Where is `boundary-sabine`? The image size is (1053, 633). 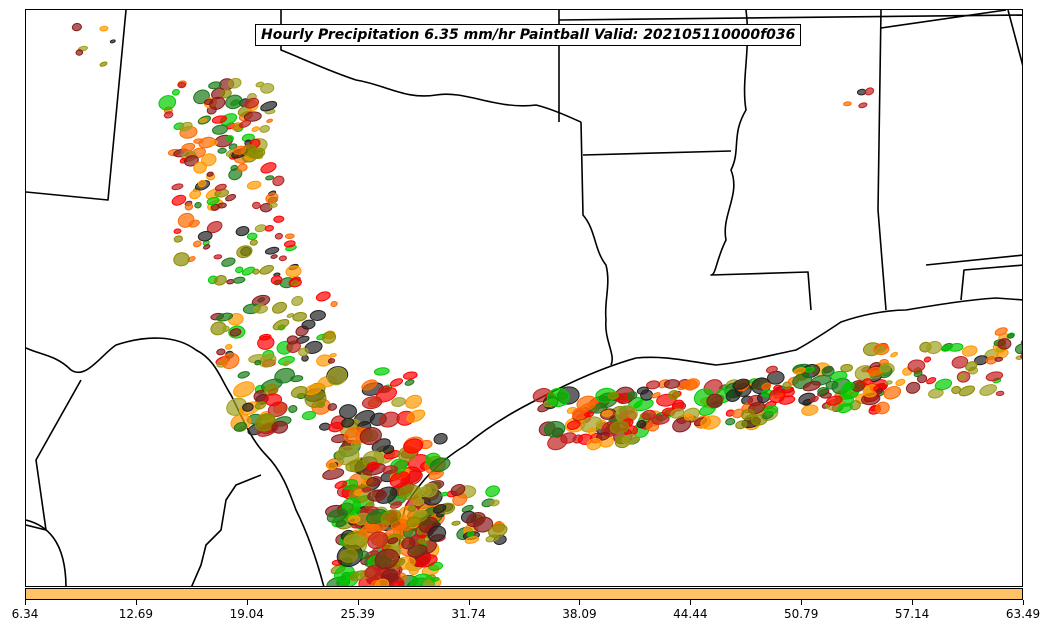
boundary-sabine is located at coordinates (596, 243).